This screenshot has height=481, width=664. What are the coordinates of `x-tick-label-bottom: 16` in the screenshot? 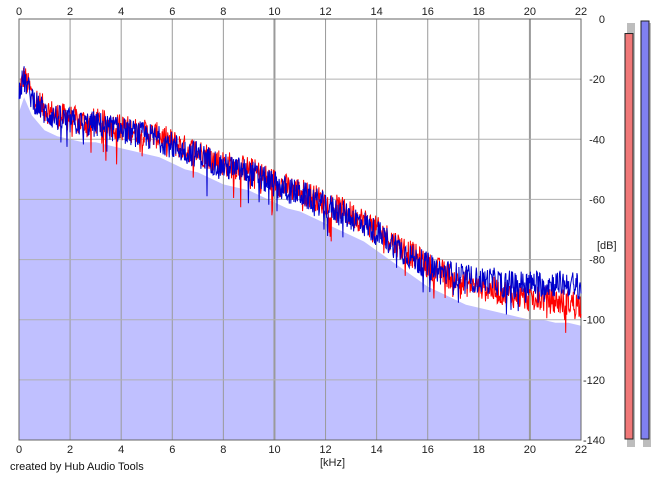 It's located at (428, 450).